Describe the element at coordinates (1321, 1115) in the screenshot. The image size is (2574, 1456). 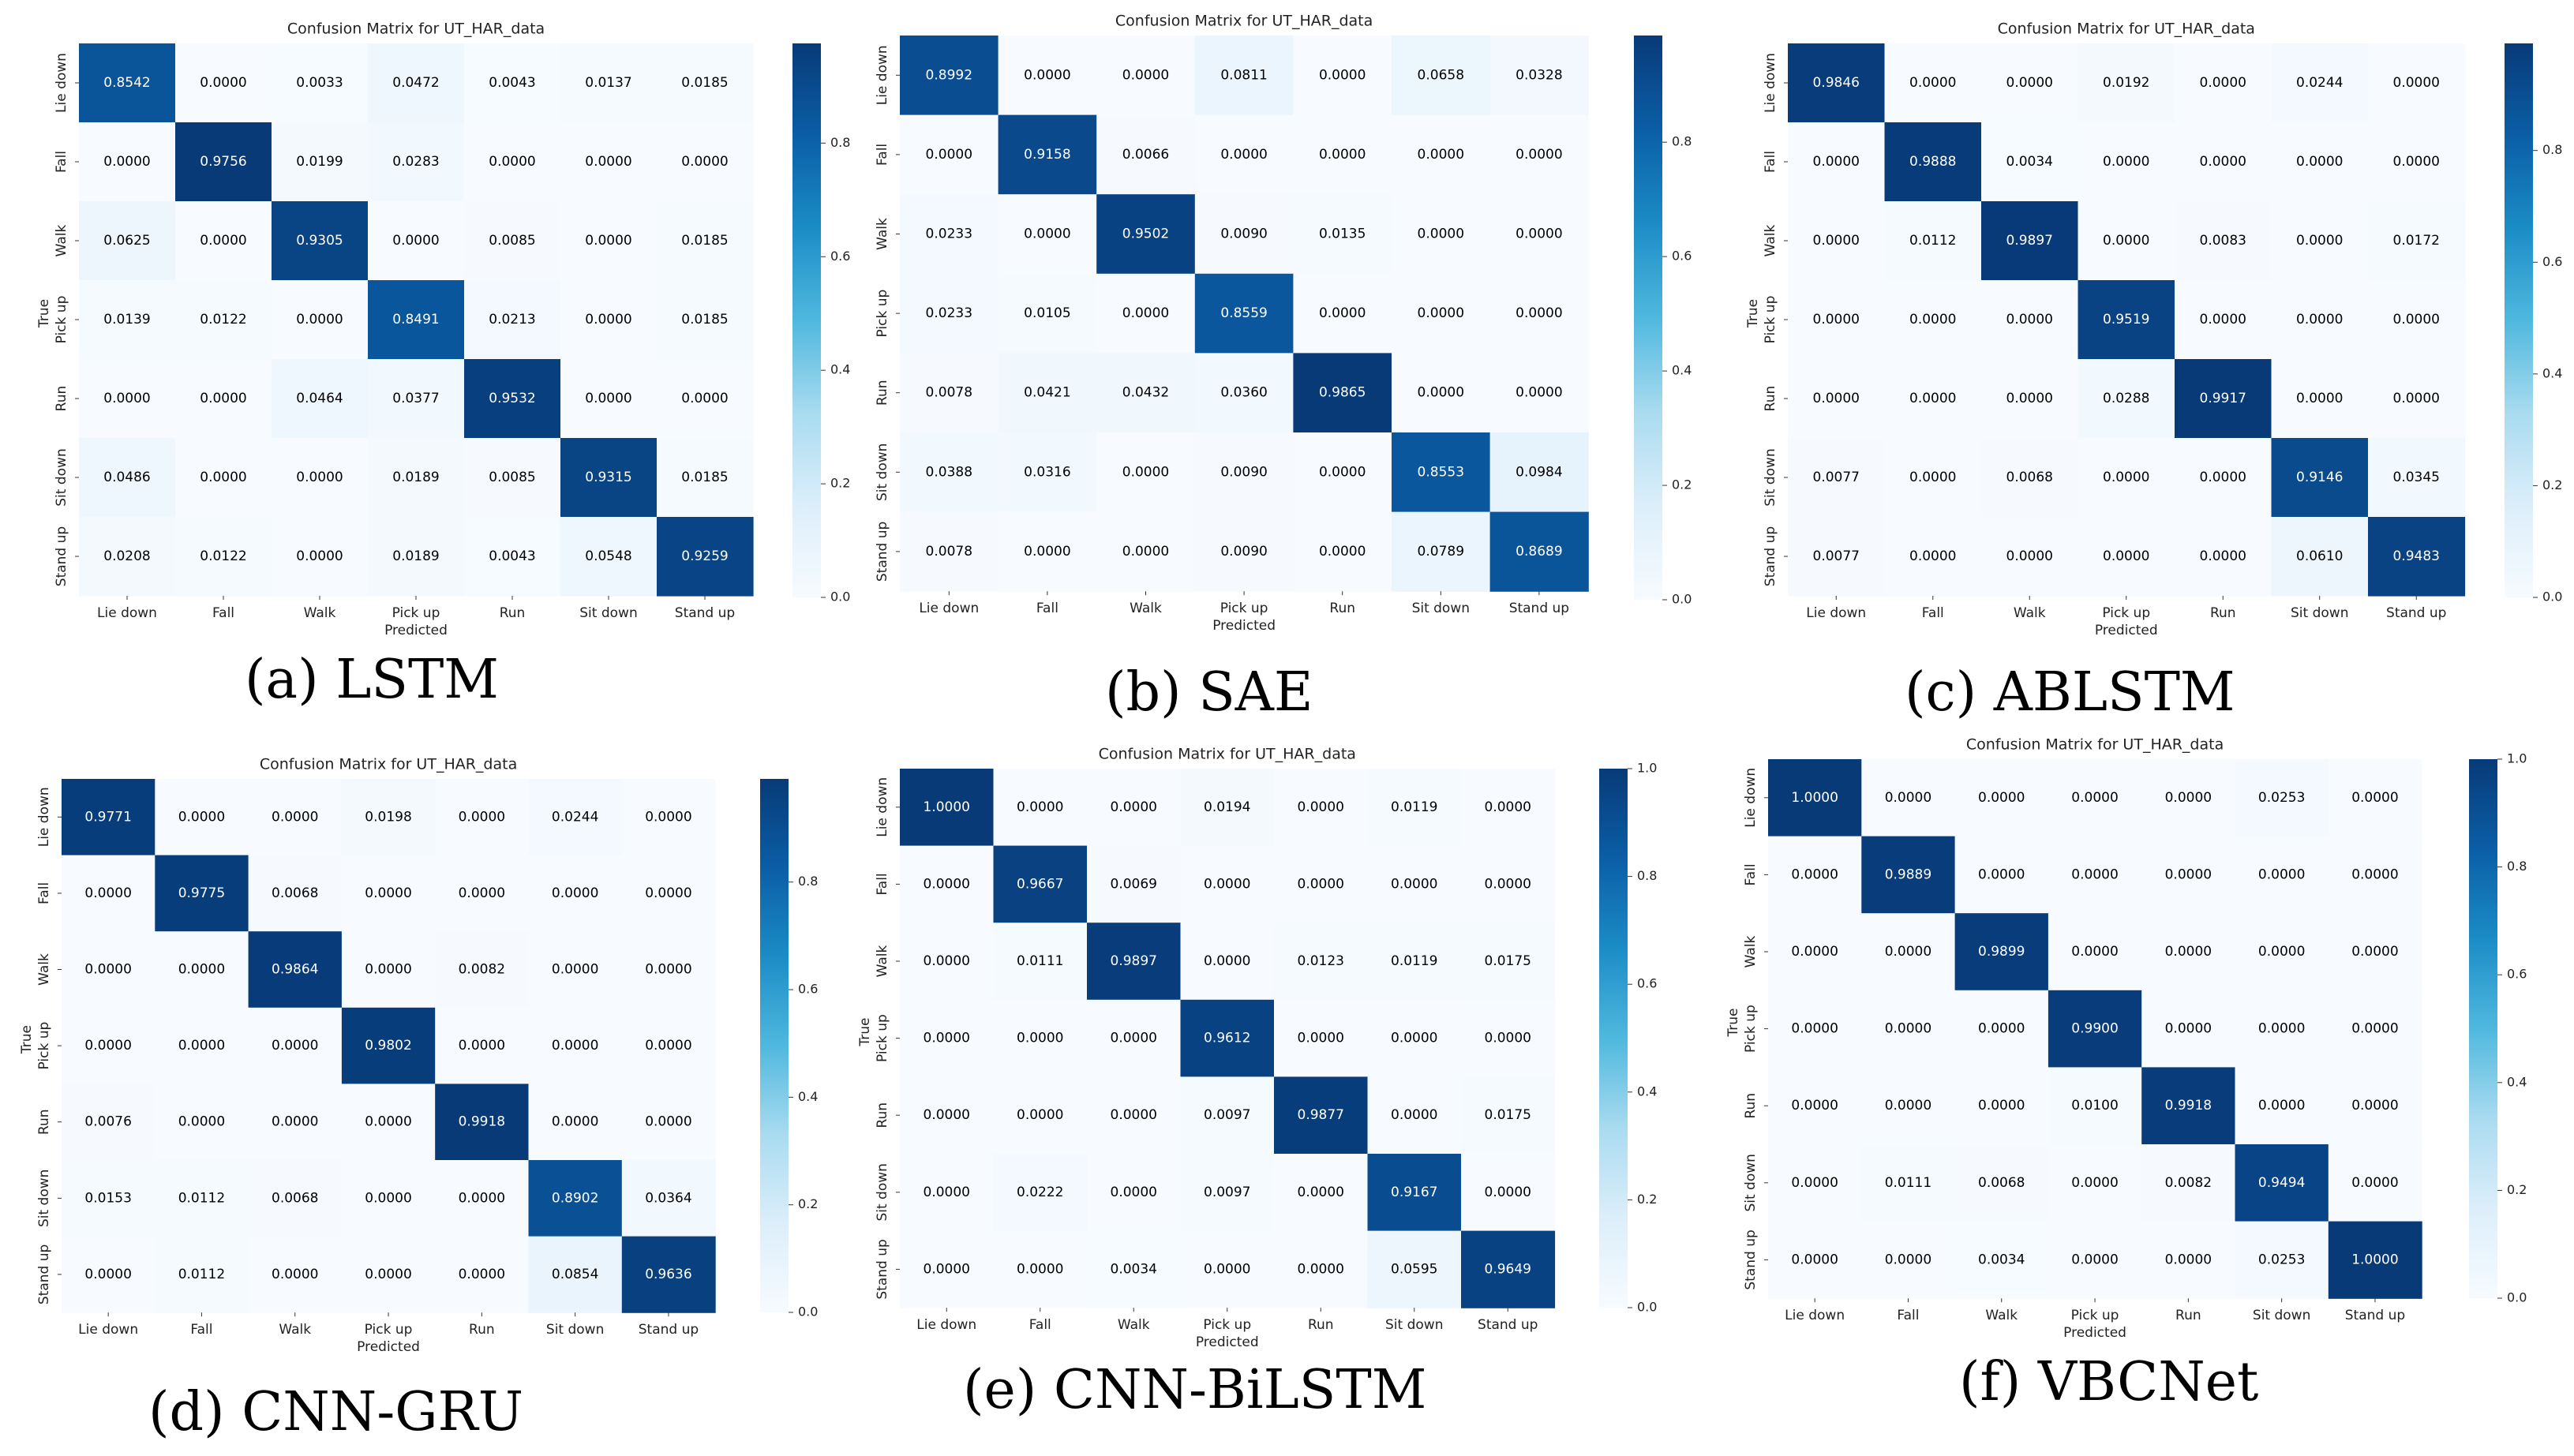
I see `cell-value-label: 0.9877` at that location.